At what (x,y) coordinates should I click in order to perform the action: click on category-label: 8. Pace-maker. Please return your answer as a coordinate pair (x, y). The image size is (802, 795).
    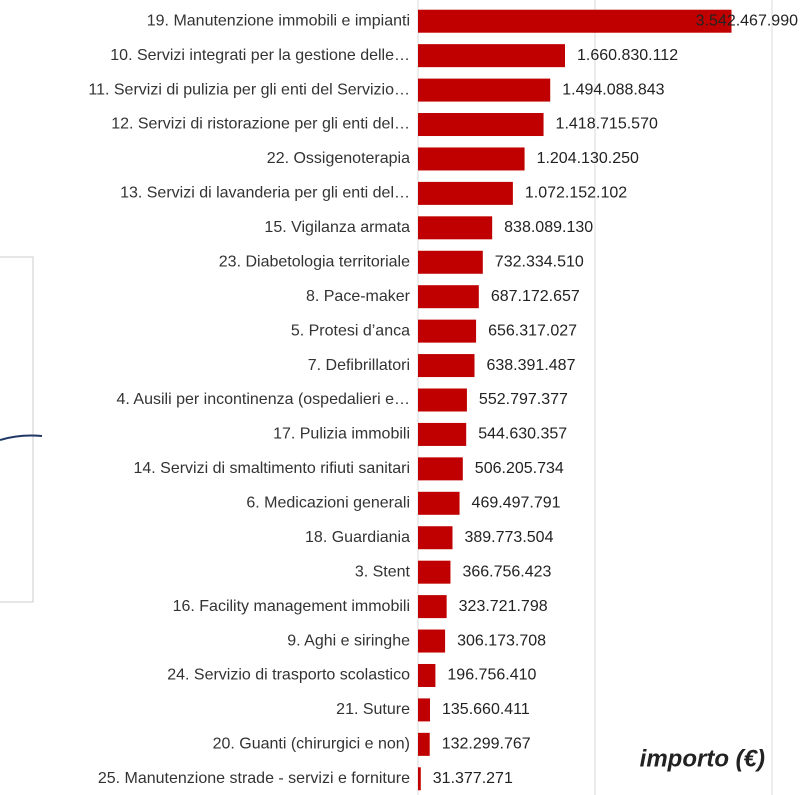
    Looking at the image, I should click on (358, 296).